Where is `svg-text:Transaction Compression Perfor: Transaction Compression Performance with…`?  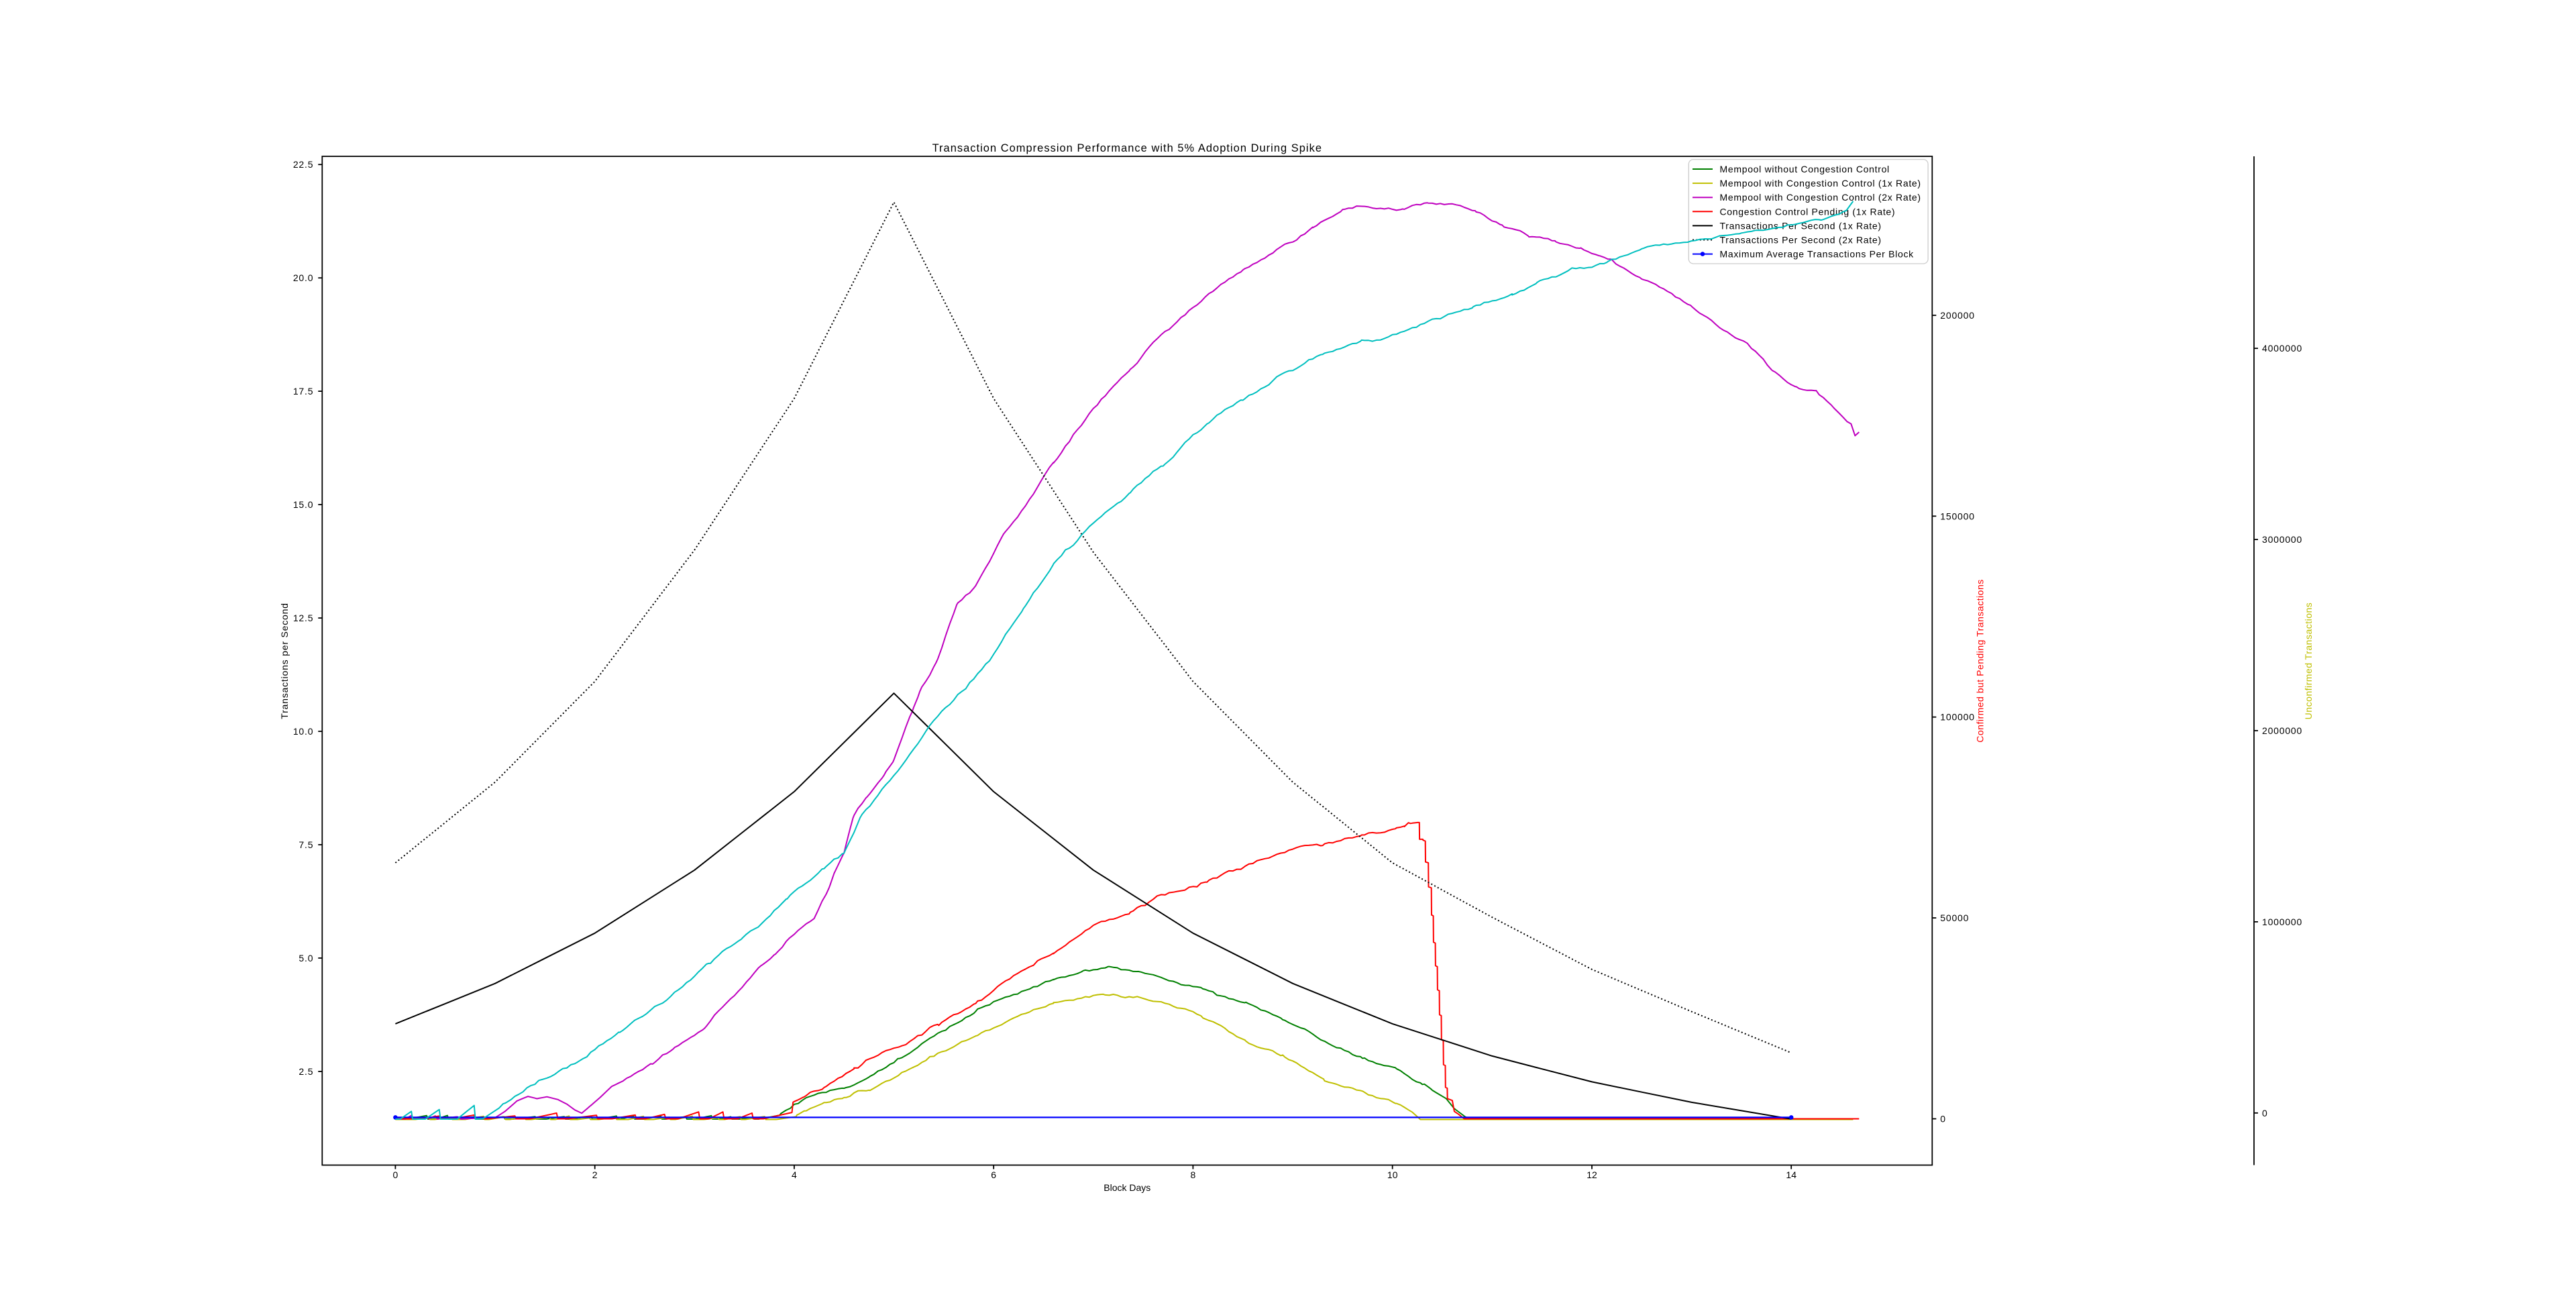
svg-text:Transaction Compression Perfor: Transaction Compression Performance with… is located at coordinates (1127, 148).